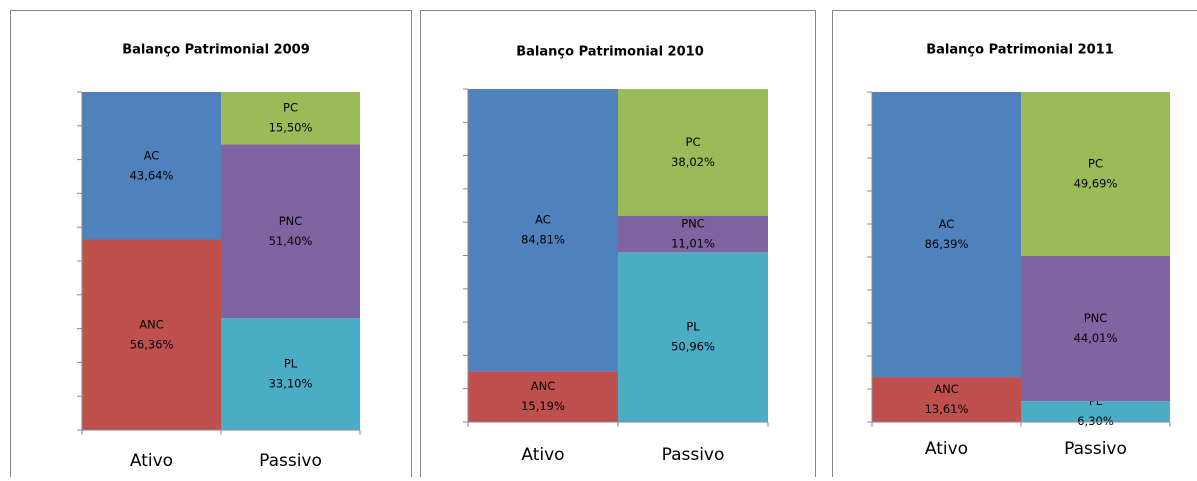  What do you see at coordinates (215, 50) in the screenshot?
I see `chart-title: Balanço Patrimonial 2009` at bounding box center [215, 50].